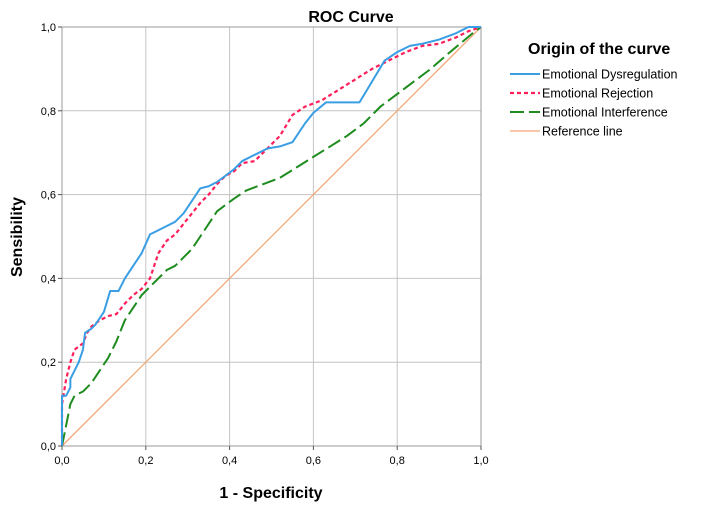  I want to click on legend-label: Emotional Dysregulation, so click(610, 75).